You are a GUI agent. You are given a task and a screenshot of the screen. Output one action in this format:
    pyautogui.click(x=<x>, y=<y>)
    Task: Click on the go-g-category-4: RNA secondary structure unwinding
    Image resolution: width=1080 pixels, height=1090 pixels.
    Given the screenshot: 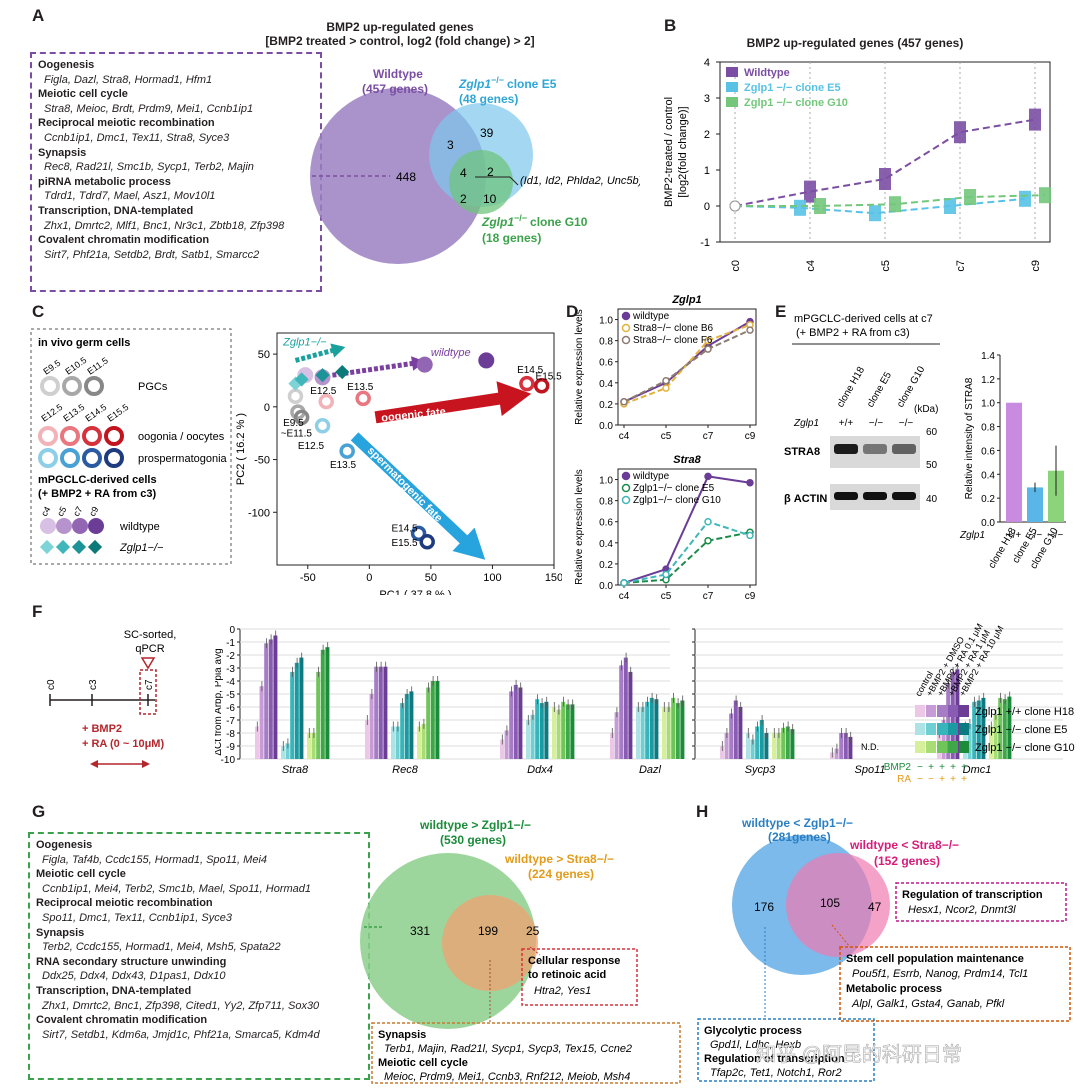 What is the action you would take?
    pyautogui.click(x=131, y=961)
    